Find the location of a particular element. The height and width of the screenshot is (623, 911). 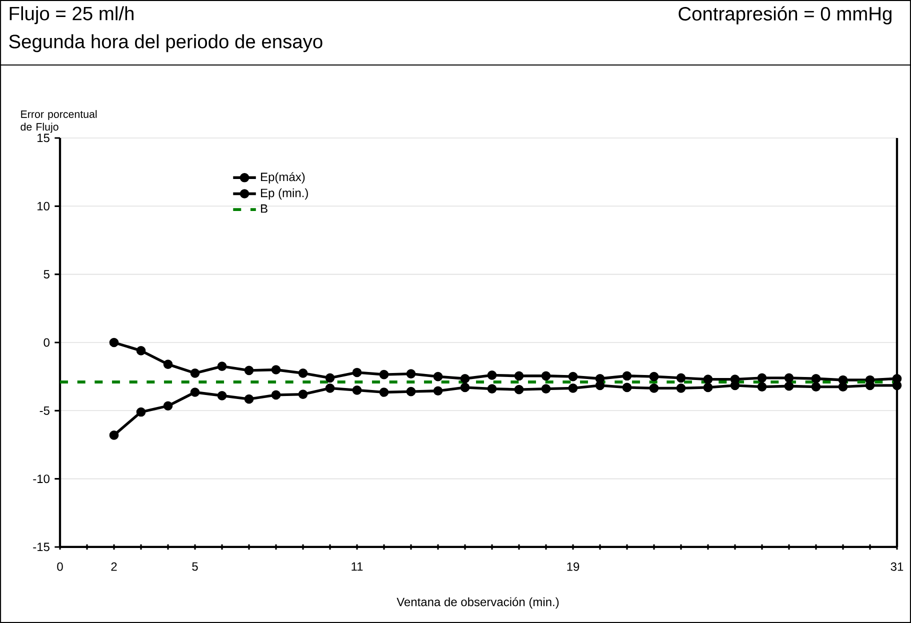

y-tick-label: 15 is located at coordinates (44, 138).